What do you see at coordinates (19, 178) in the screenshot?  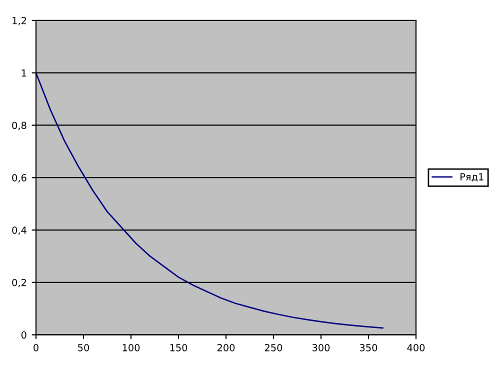 I see `y-tick-label: 0,6` at bounding box center [19, 178].